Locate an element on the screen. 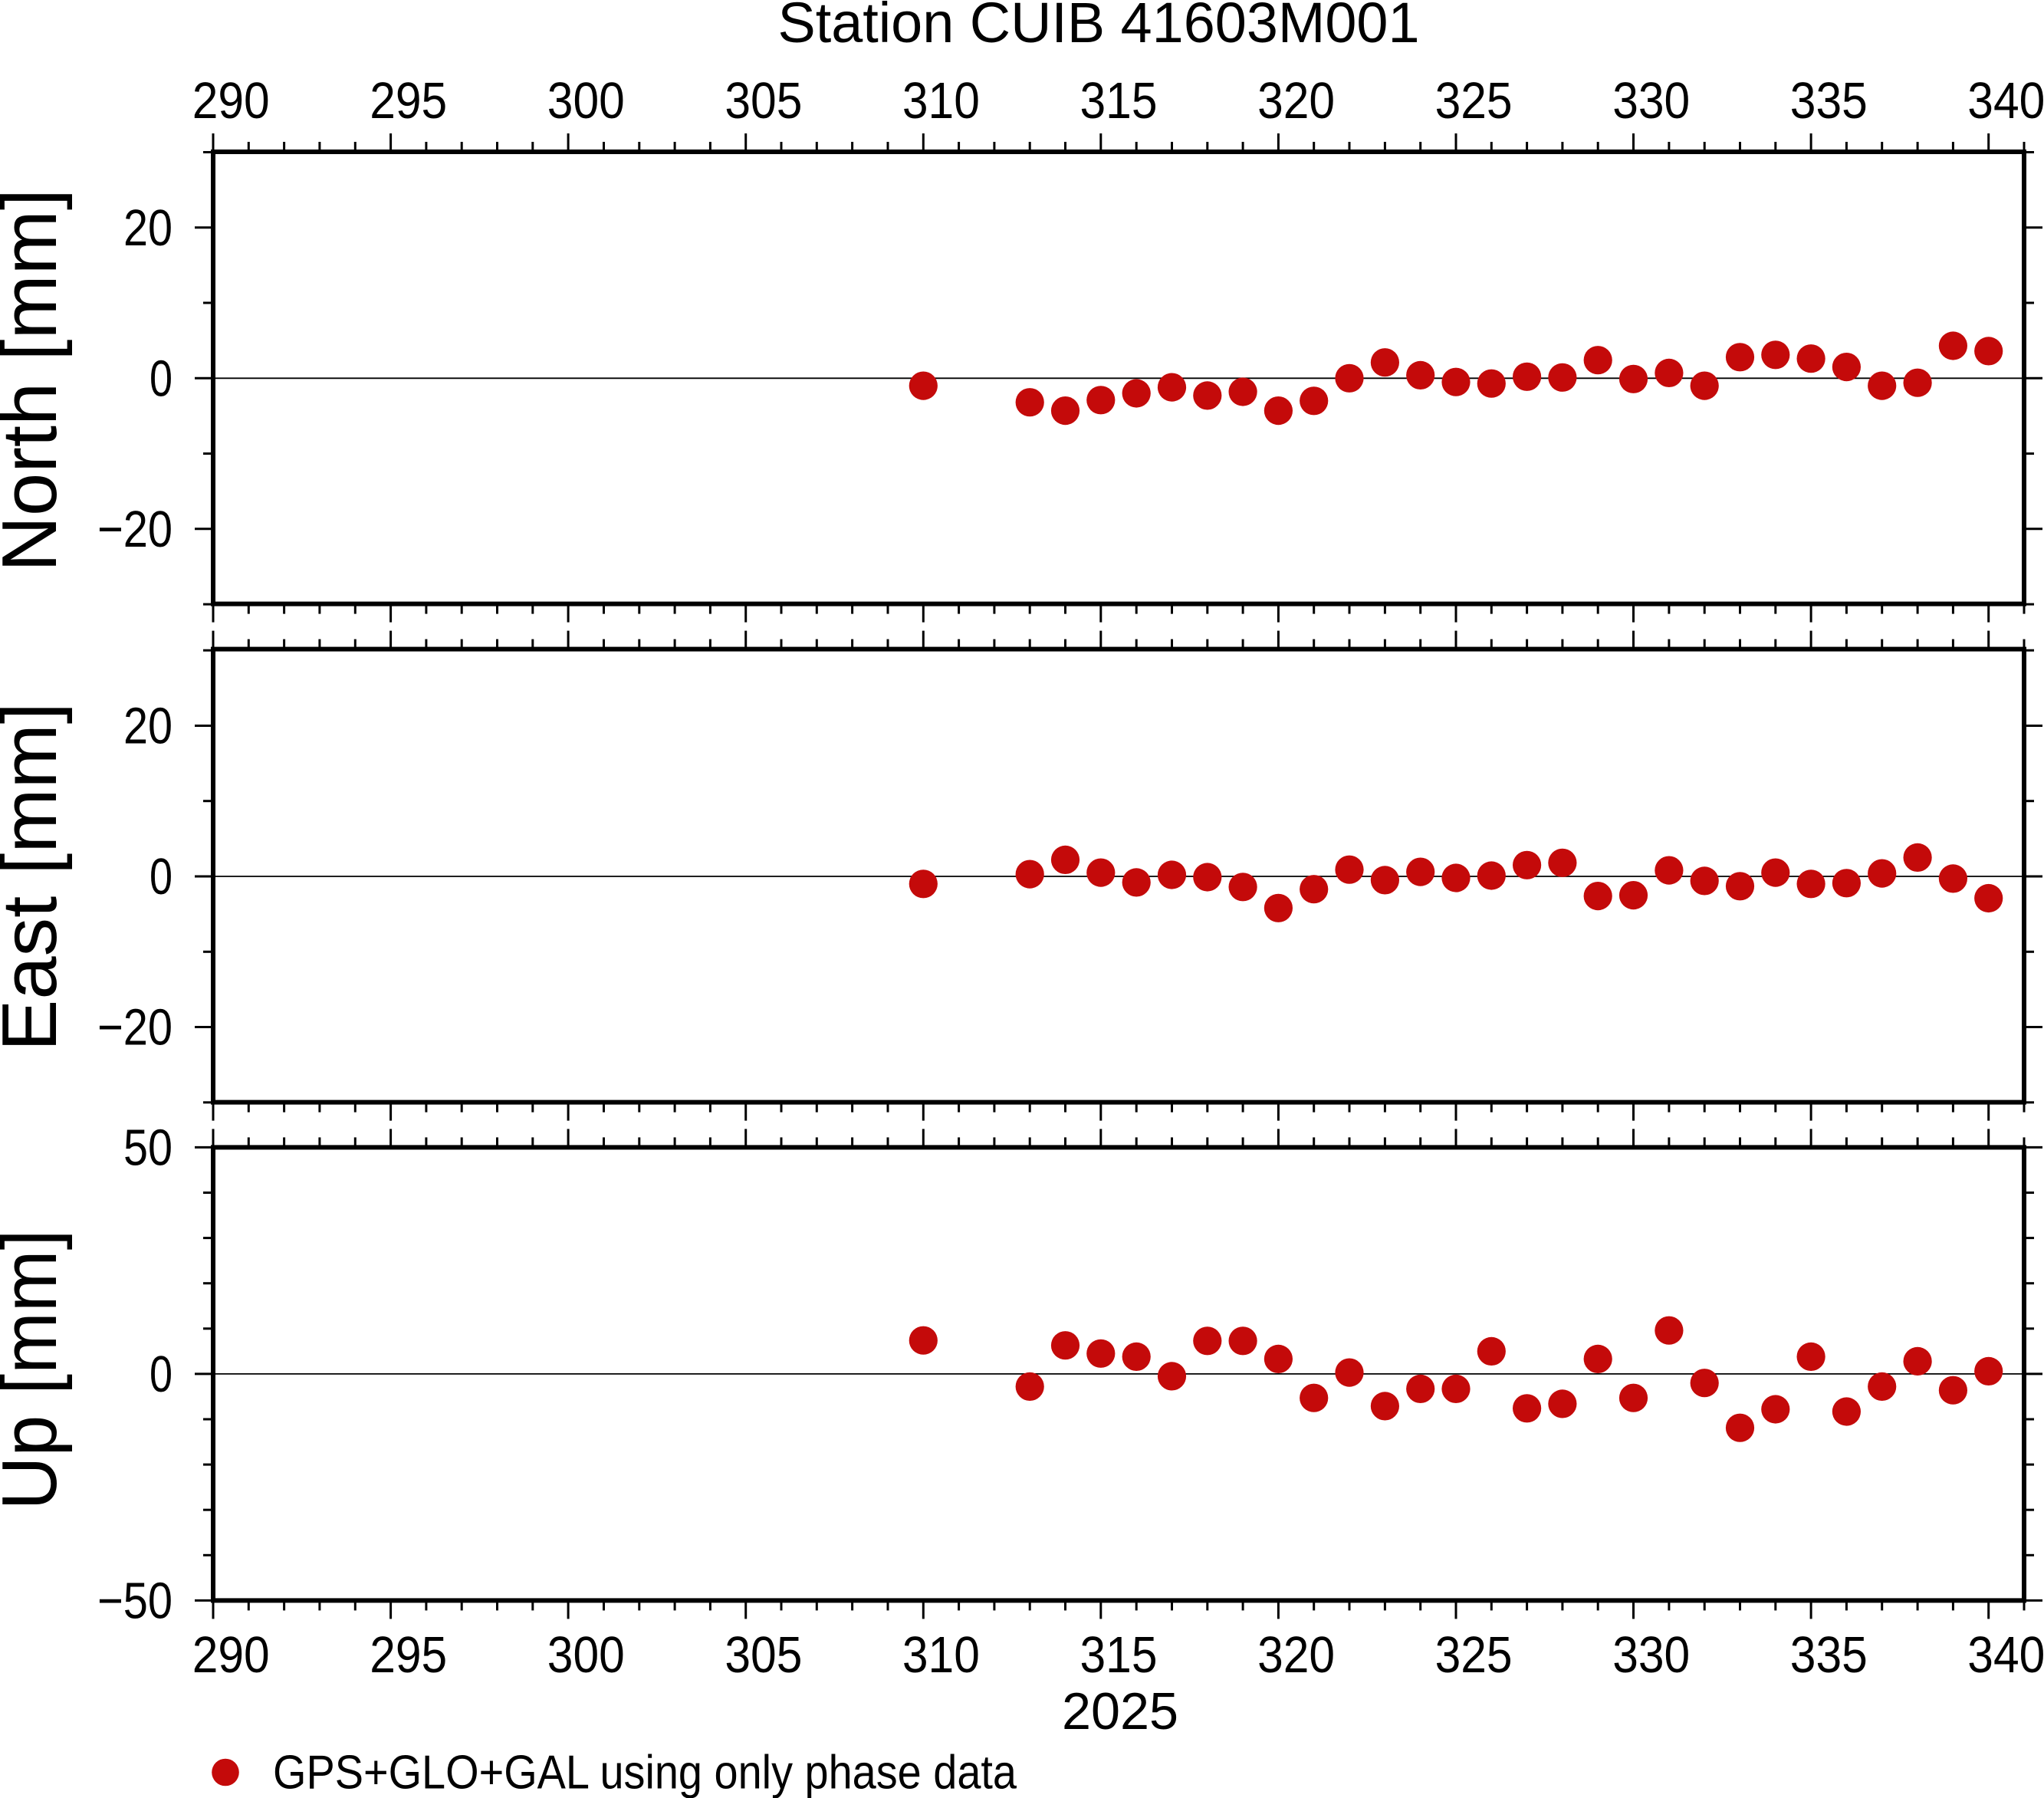 The width and height of the screenshot is (2044, 1798). svg-text:GPS+GLO+GAL using only phase d: GPS+GLO+GAL using only phase data is located at coordinates (645, 1773).